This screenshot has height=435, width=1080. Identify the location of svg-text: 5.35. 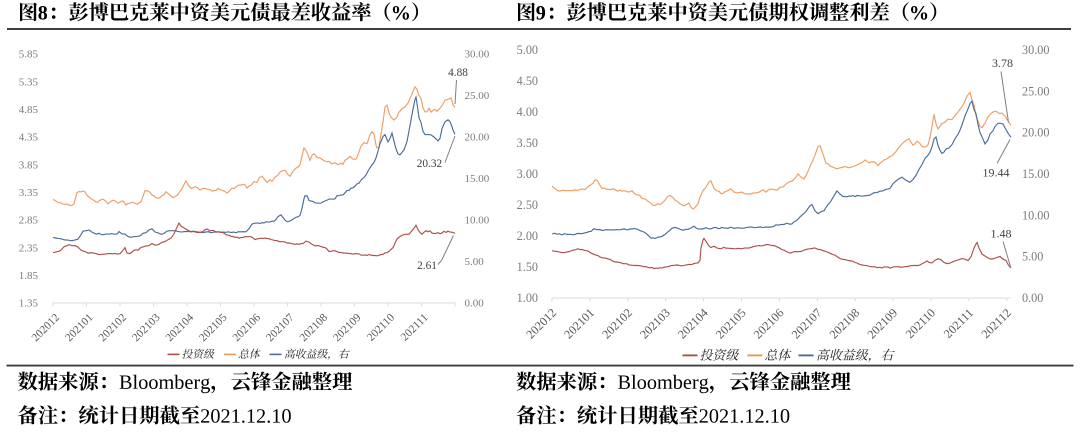
(29, 82).